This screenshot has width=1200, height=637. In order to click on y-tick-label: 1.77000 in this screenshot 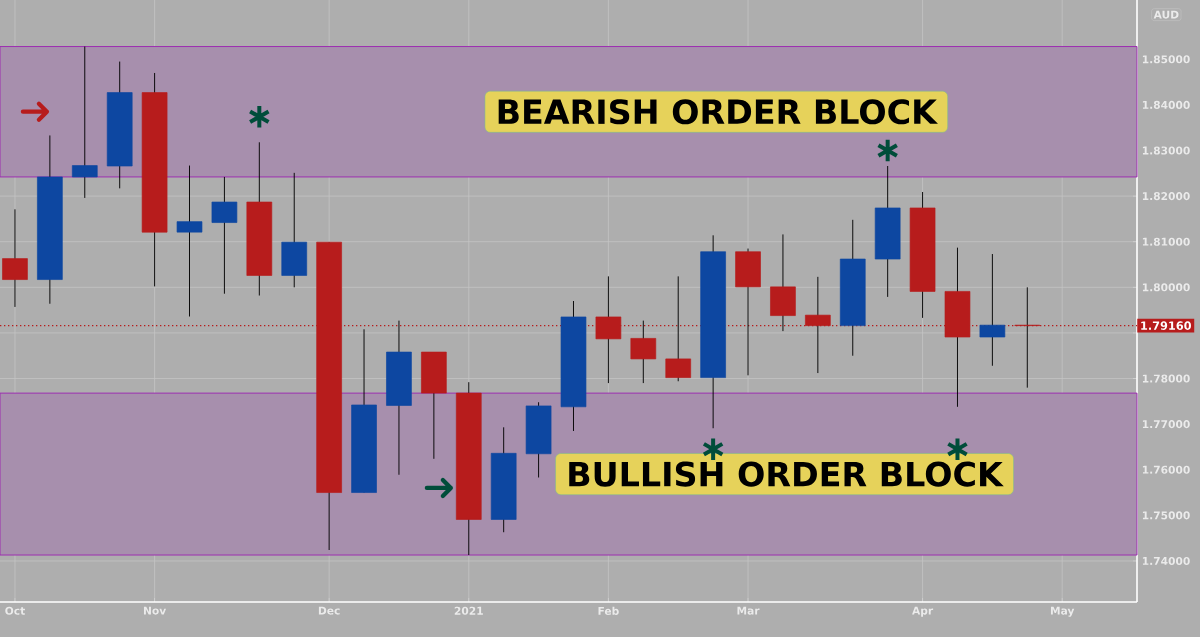, I will do `click(1166, 424)`.